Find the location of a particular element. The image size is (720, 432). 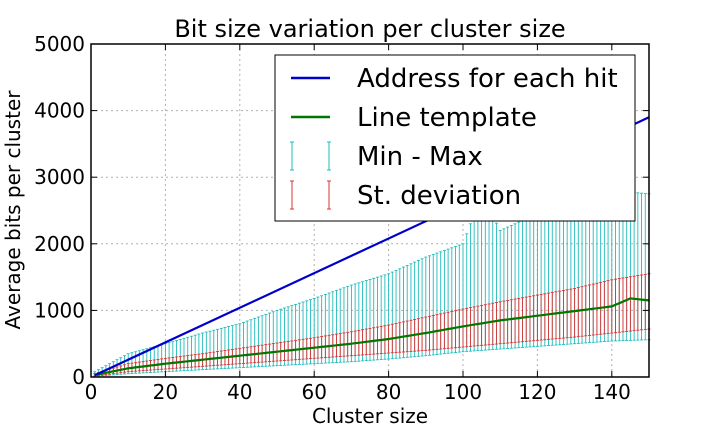

x-tick-label: 40 is located at coordinates (239, 392).